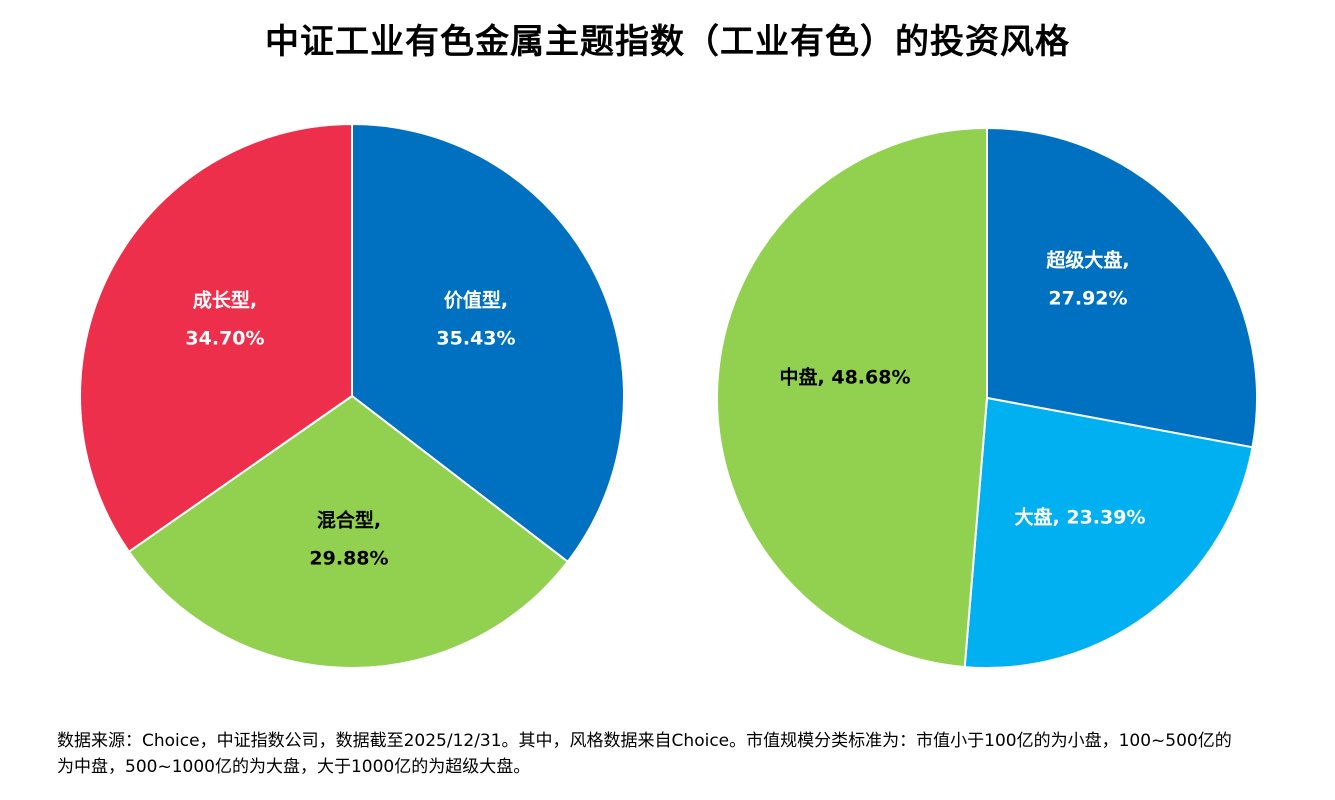 This screenshot has width=1335, height=800. I want to click on pie2-slice-3-label-1: 中盘, 48.68%, so click(845, 377).